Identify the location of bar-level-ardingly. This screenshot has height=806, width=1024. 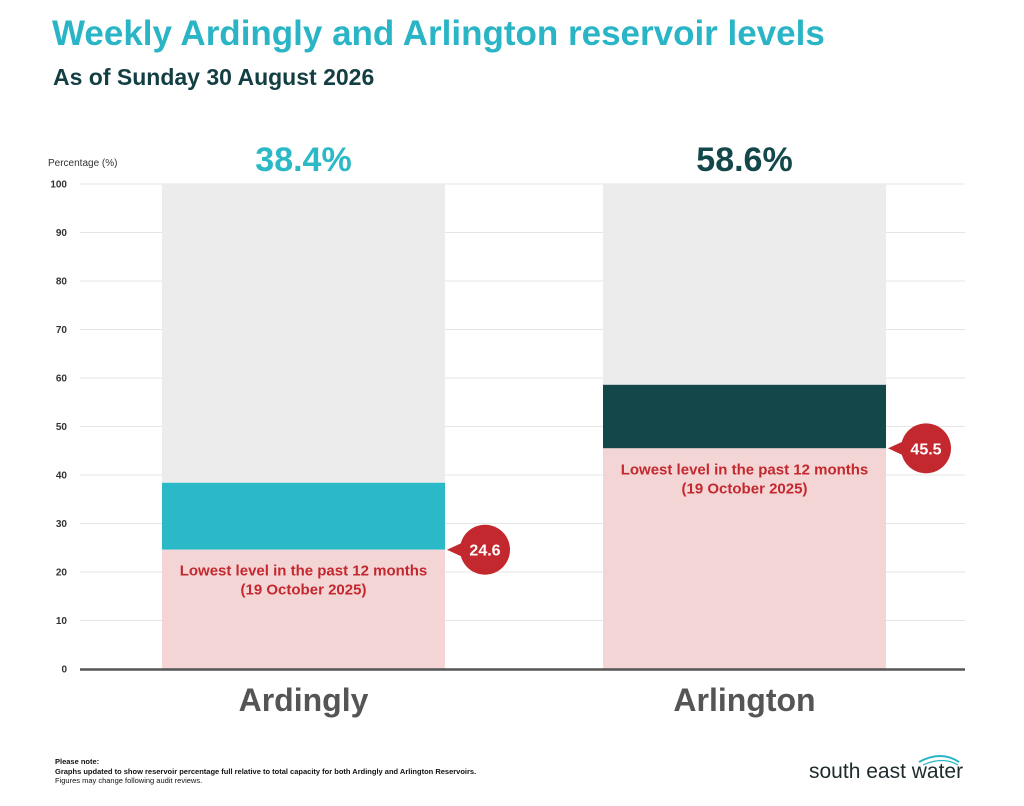
(303, 516).